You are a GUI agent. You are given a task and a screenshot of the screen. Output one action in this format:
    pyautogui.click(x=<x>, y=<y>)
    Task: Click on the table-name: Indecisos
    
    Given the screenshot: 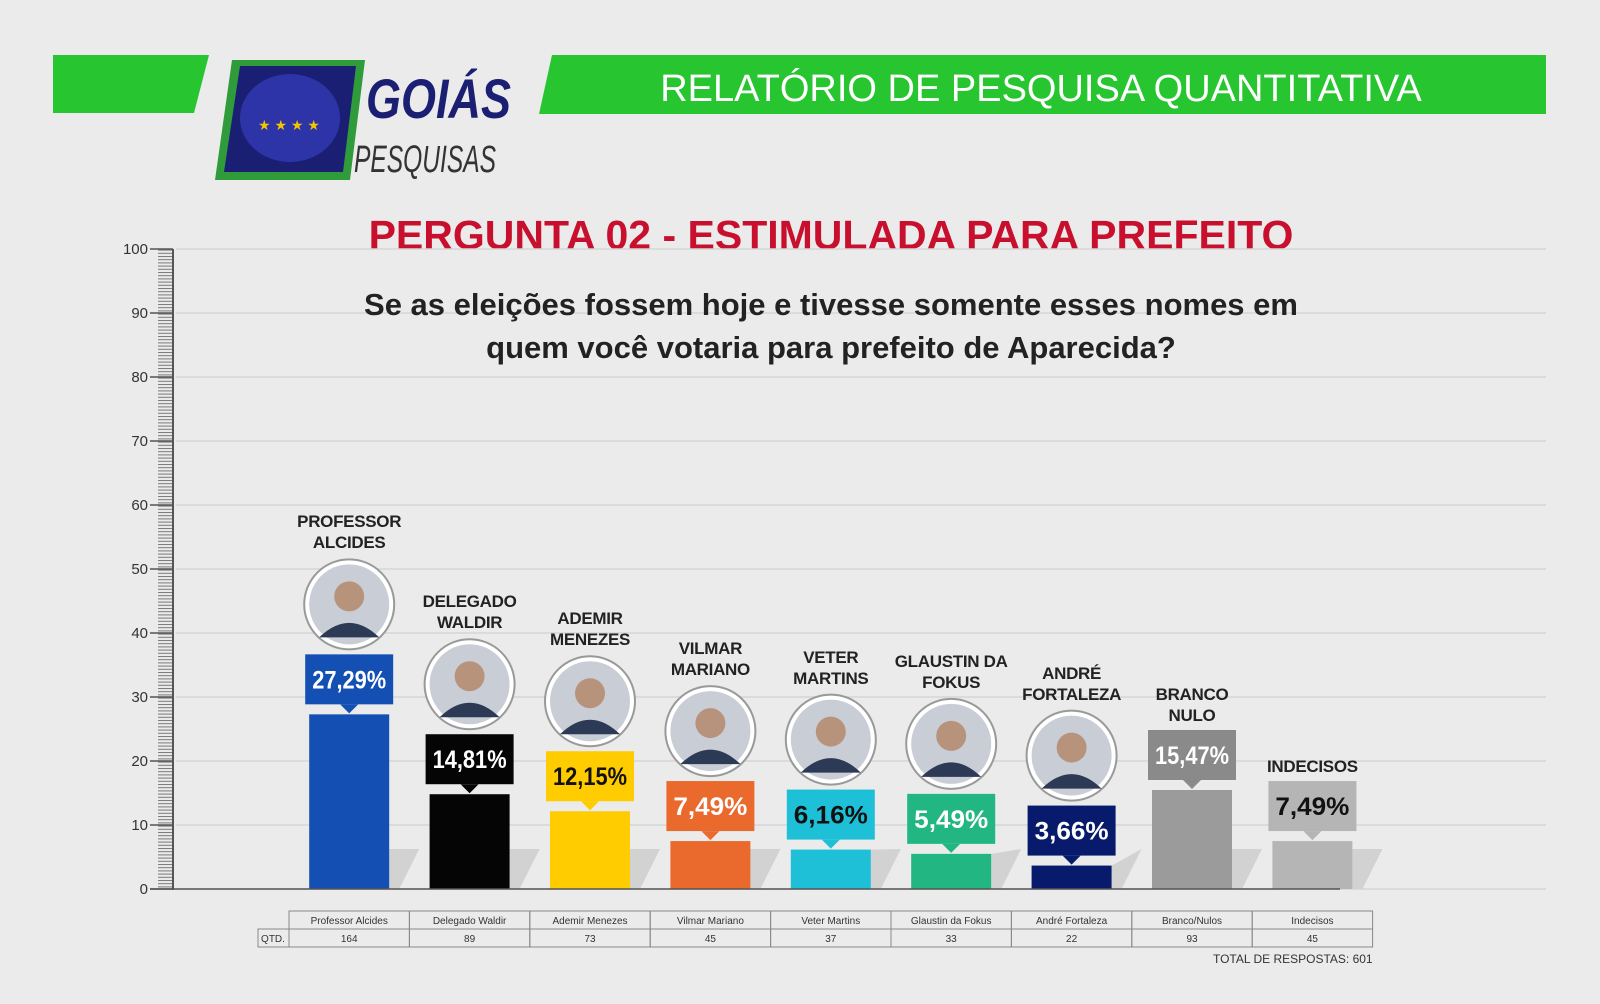 What is the action you would take?
    pyautogui.click(x=1312, y=921)
    